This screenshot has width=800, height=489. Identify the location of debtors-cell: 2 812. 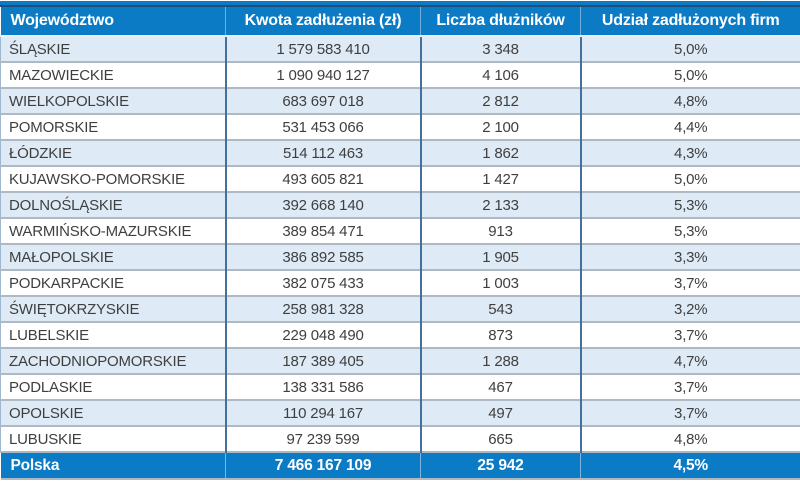
(500, 100).